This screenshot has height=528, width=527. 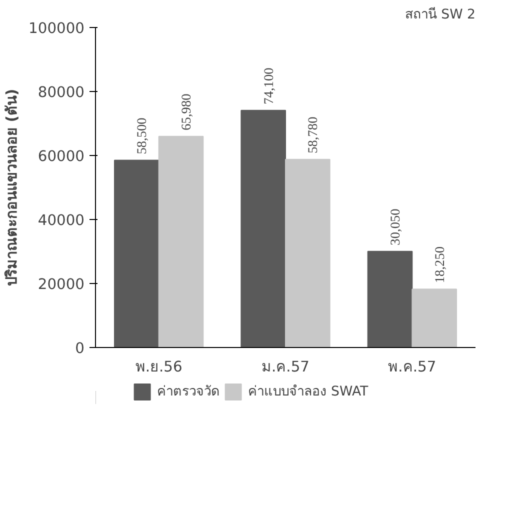 What do you see at coordinates (412, 367) in the screenshot?
I see `x-tick-label: พ.ค.57` at bounding box center [412, 367].